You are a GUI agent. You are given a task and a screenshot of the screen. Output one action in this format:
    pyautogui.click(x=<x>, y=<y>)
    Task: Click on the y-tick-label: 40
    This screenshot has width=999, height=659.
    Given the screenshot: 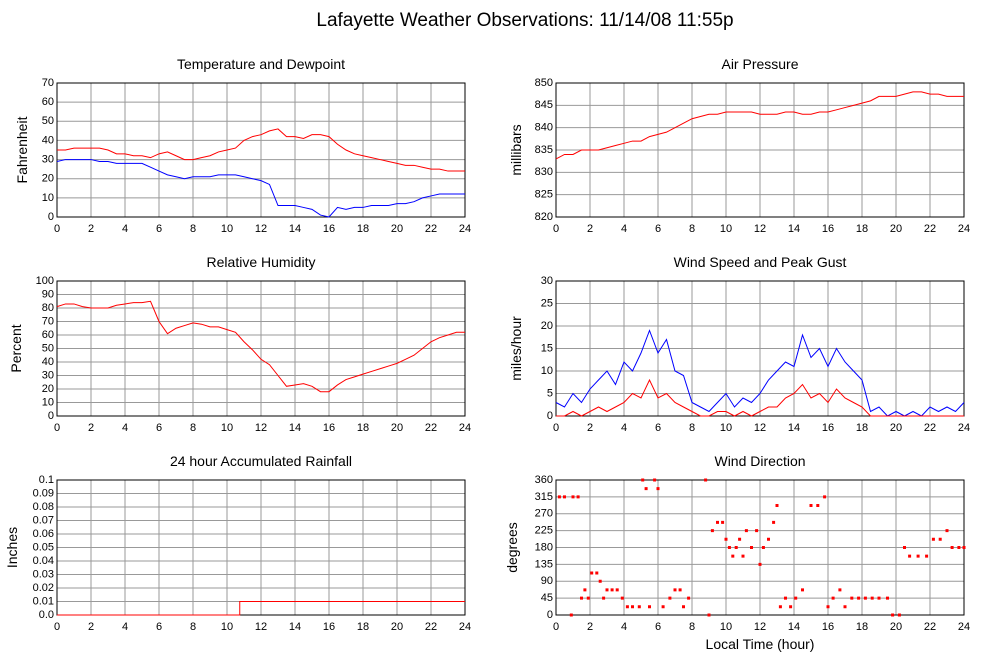 What is the action you would take?
    pyautogui.click(x=48, y=362)
    